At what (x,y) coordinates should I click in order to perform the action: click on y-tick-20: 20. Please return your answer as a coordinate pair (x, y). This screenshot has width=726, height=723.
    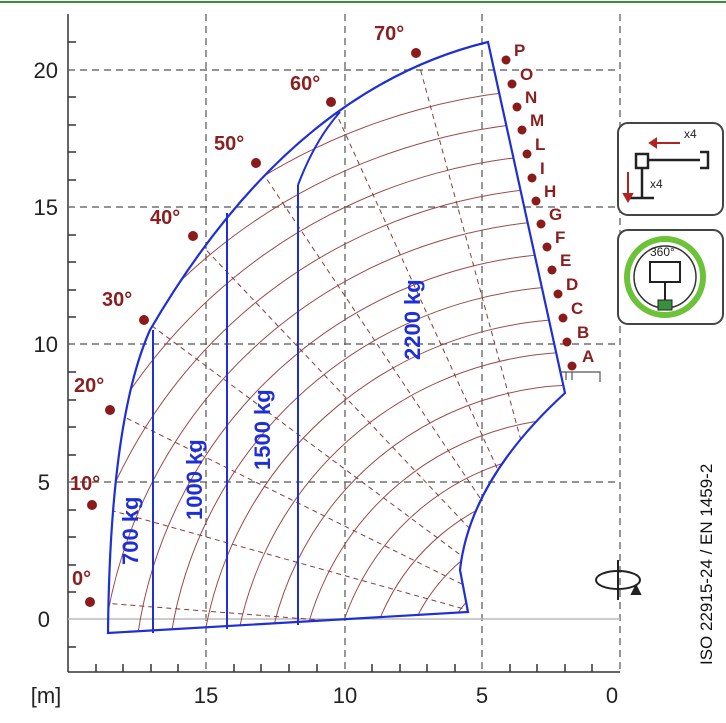
    Looking at the image, I should click on (46, 70).